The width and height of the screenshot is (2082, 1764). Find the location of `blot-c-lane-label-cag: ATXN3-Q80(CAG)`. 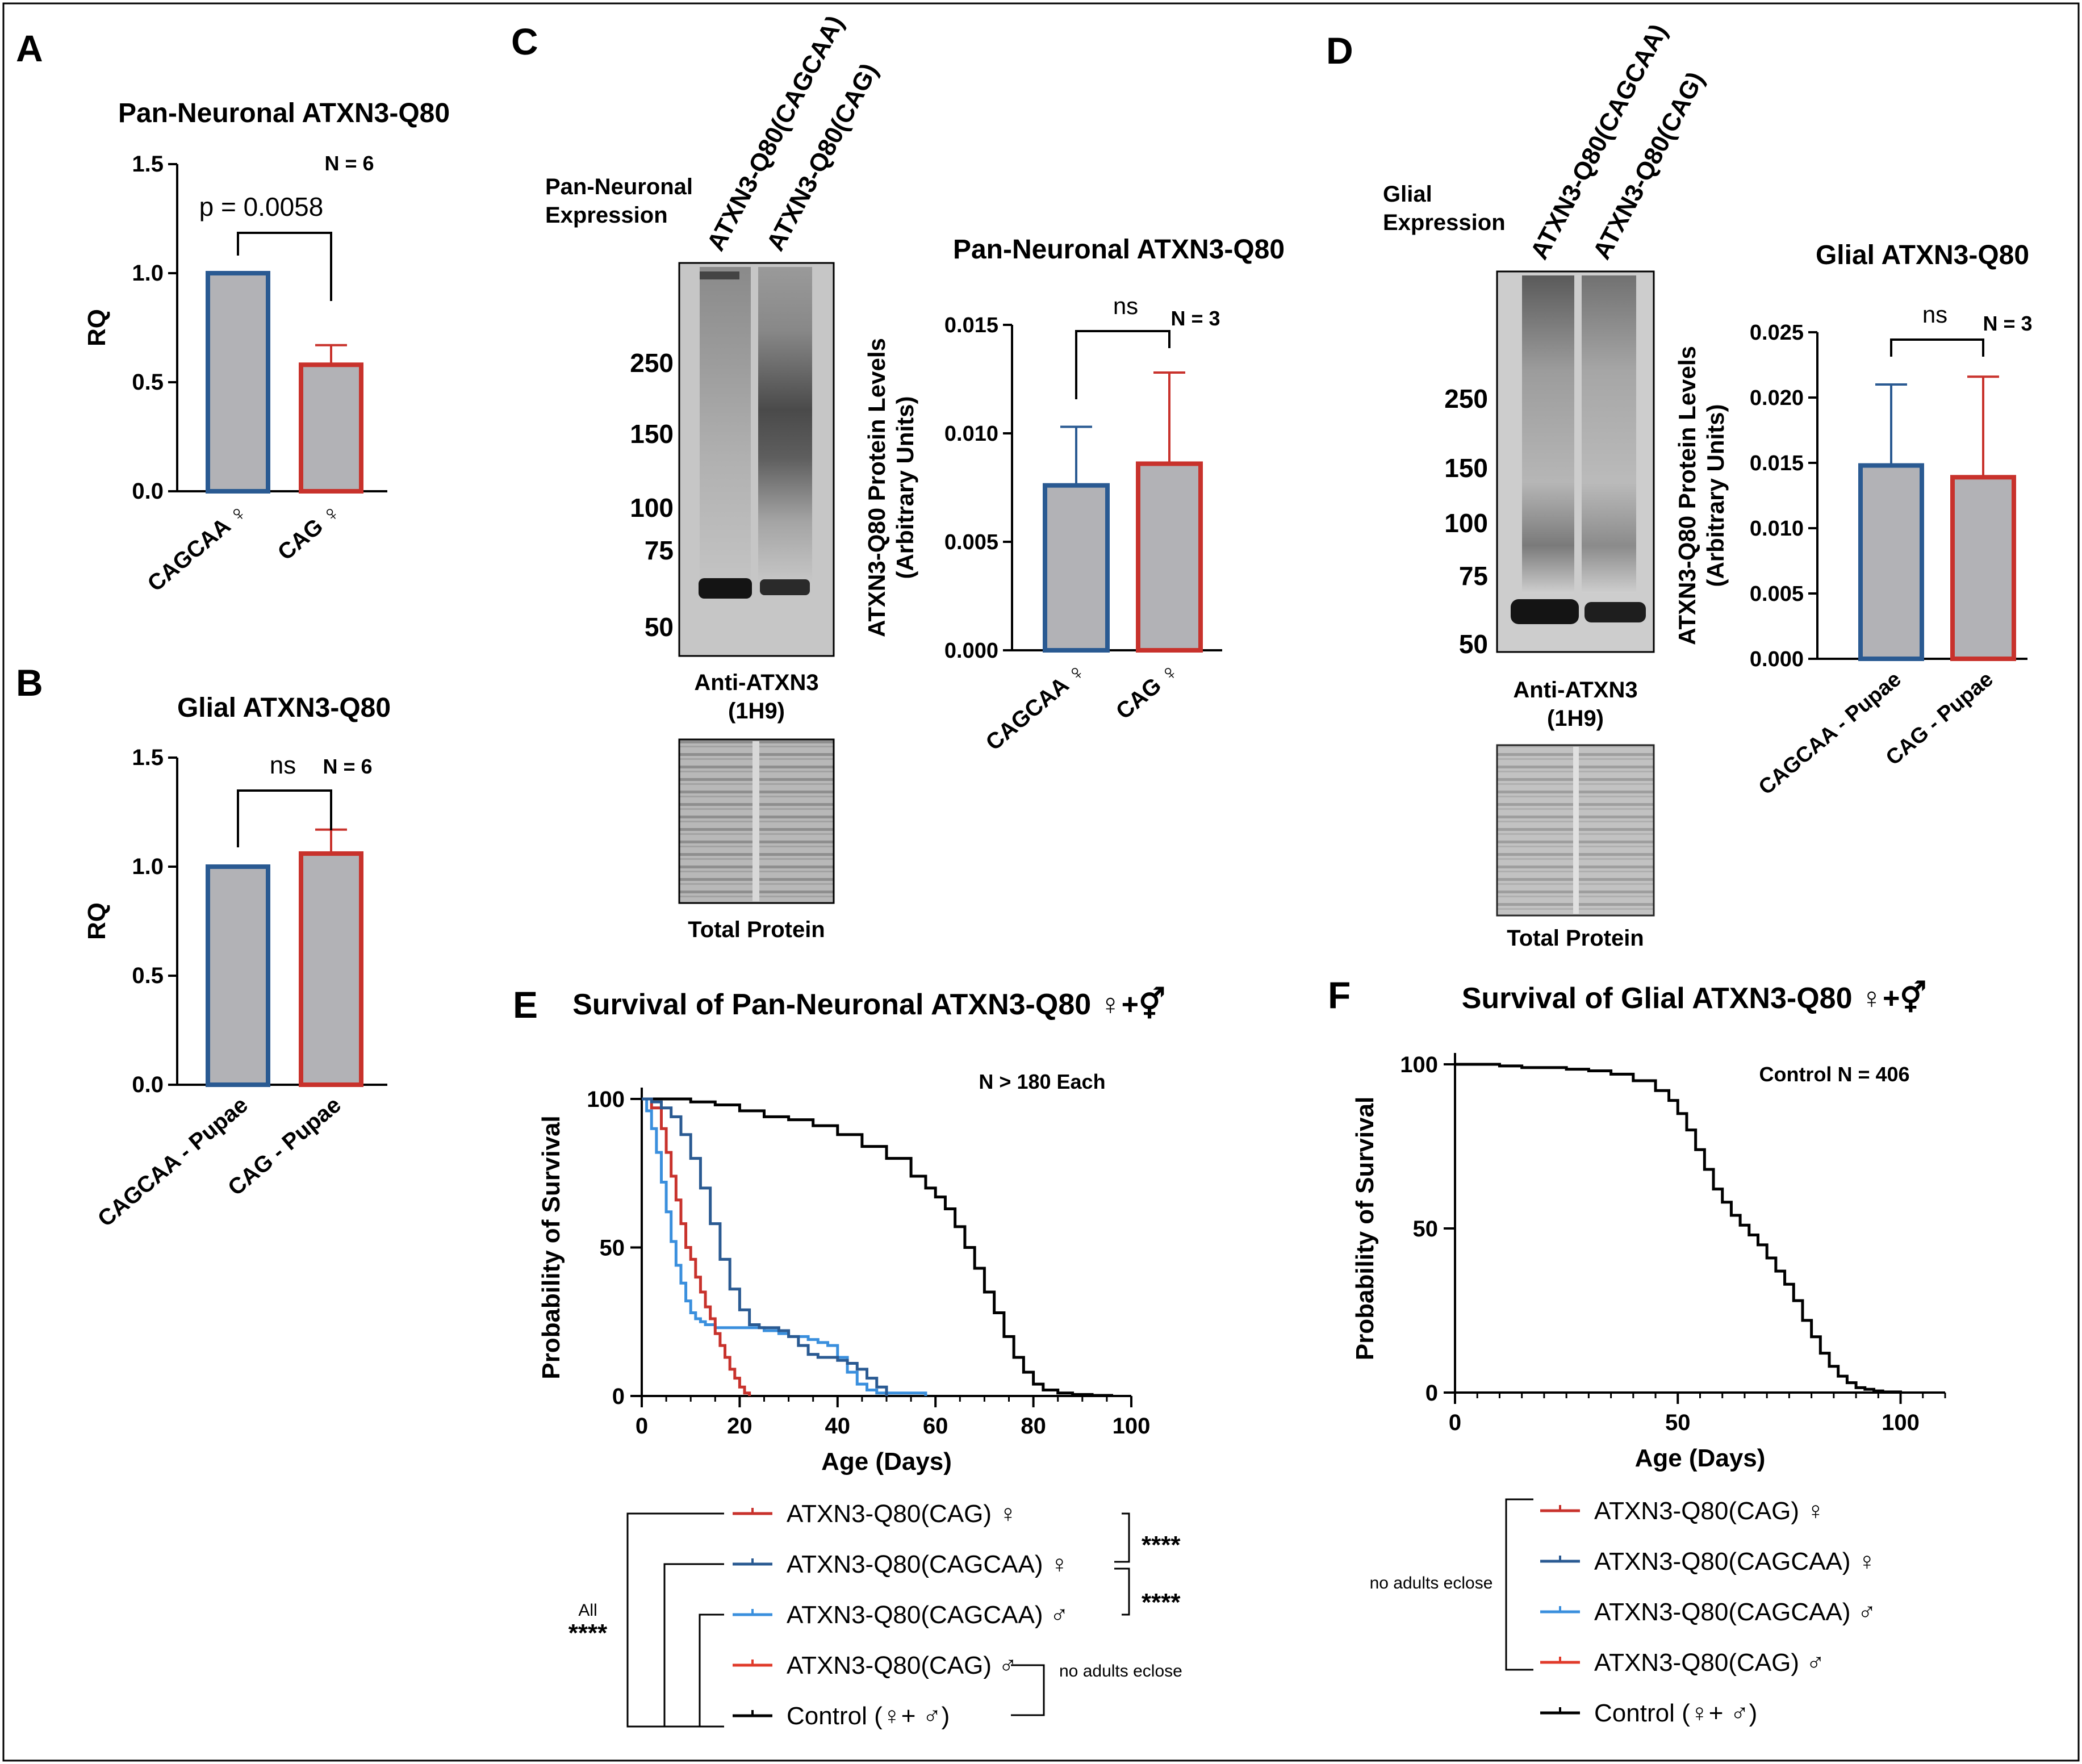

blot-c-lane-label-cag: ATXN3-Q80(CAG) is located at coordinates (823, 157).